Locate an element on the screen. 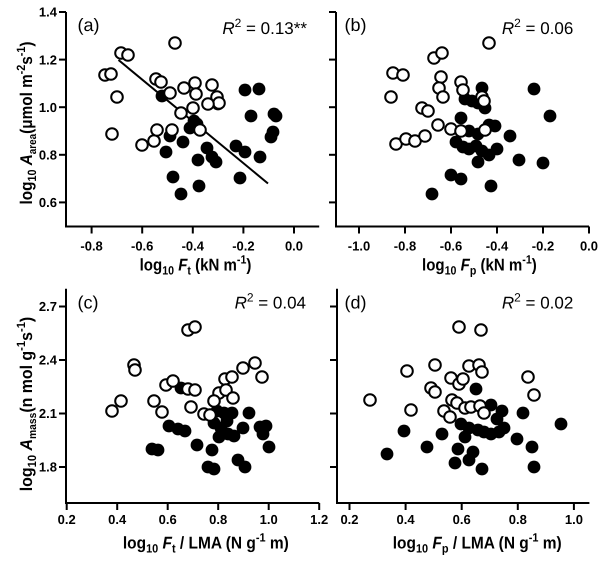 The width and height of the screenshot is (600, 561). svg-text: R2 = 0.04 is located at coordinates (270, 302).